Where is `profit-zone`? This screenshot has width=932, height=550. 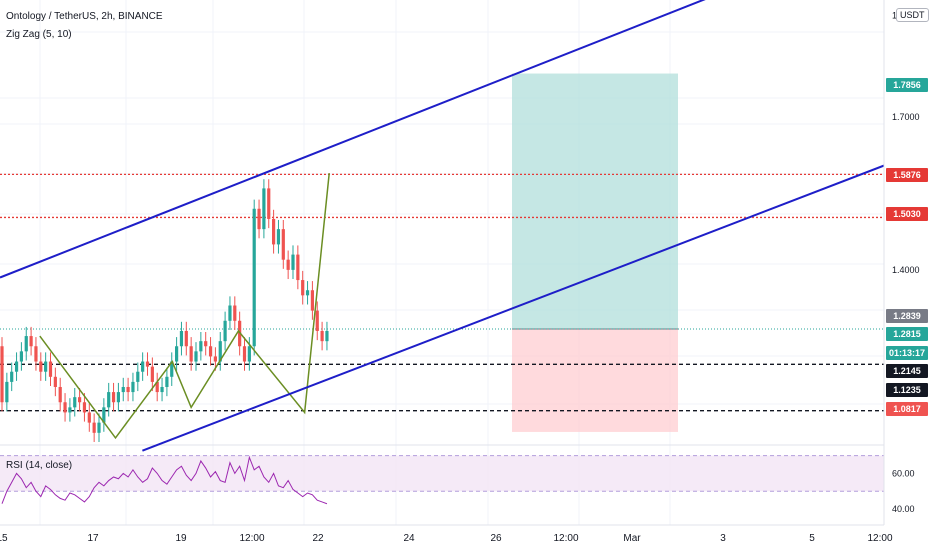
profit-zone is located at coordinates (595, 201).